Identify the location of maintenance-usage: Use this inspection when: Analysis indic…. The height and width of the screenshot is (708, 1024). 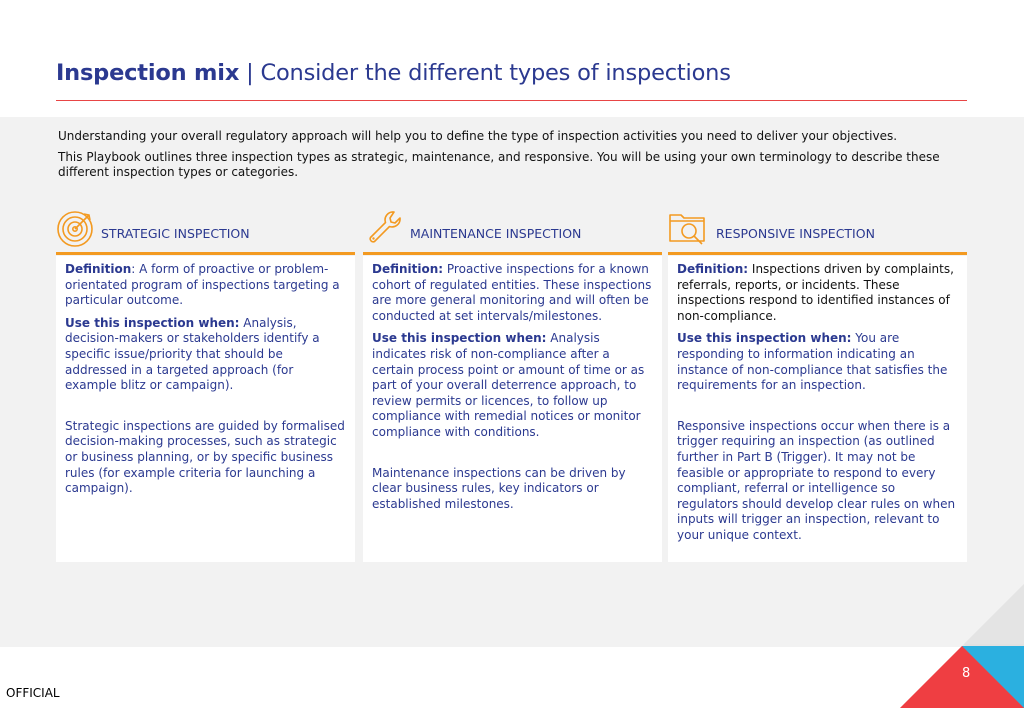
(508, 385).